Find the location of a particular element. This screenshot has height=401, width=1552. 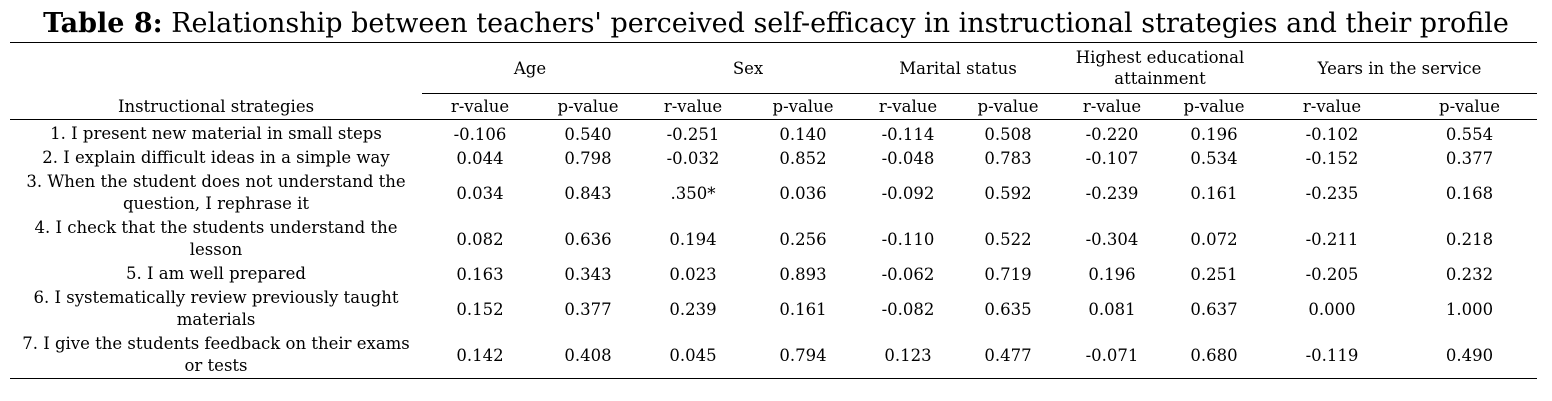

table-cell: 0.034 is located at coordinates (480, 193).